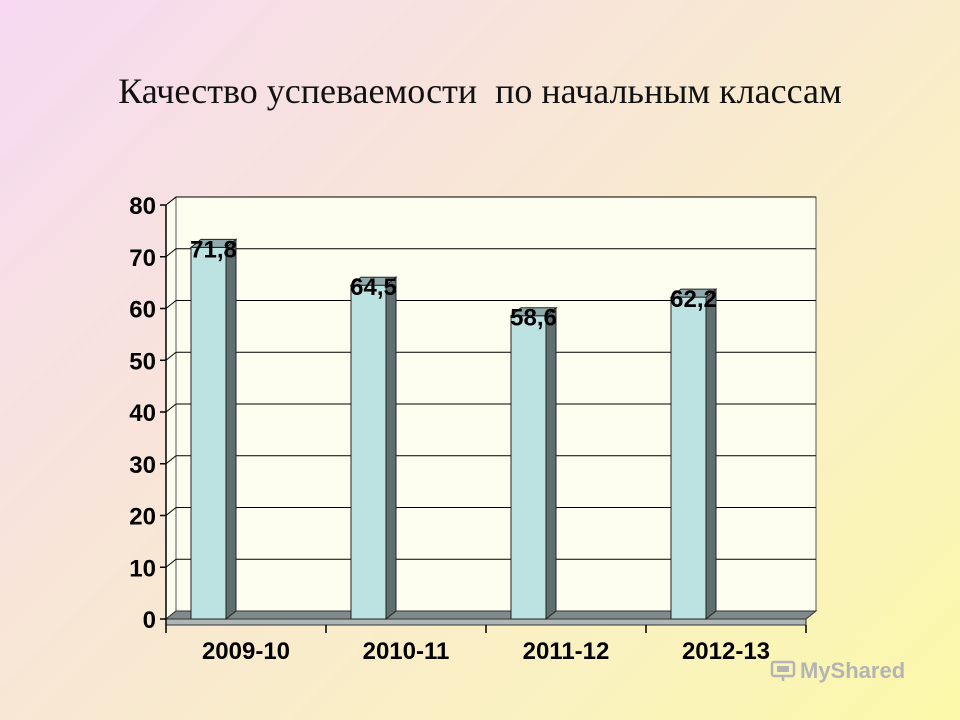 The width and height of the screenshot is (960, 720). I want to click on watermark-text: MyShared, so click(853, 670).